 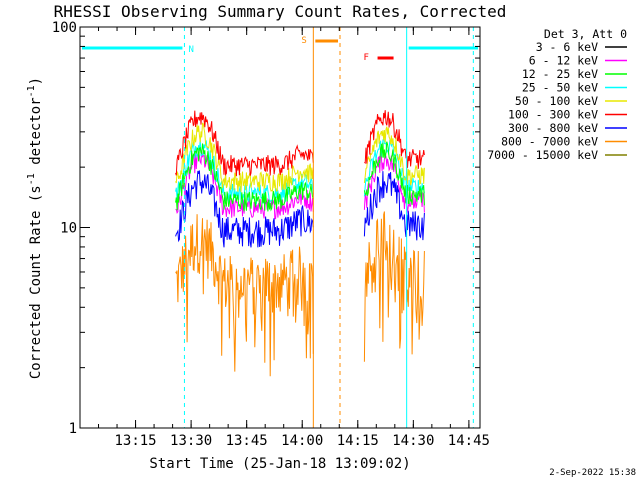 I want to click on x-tick-label: 14:15, so click(x=358, y=441).